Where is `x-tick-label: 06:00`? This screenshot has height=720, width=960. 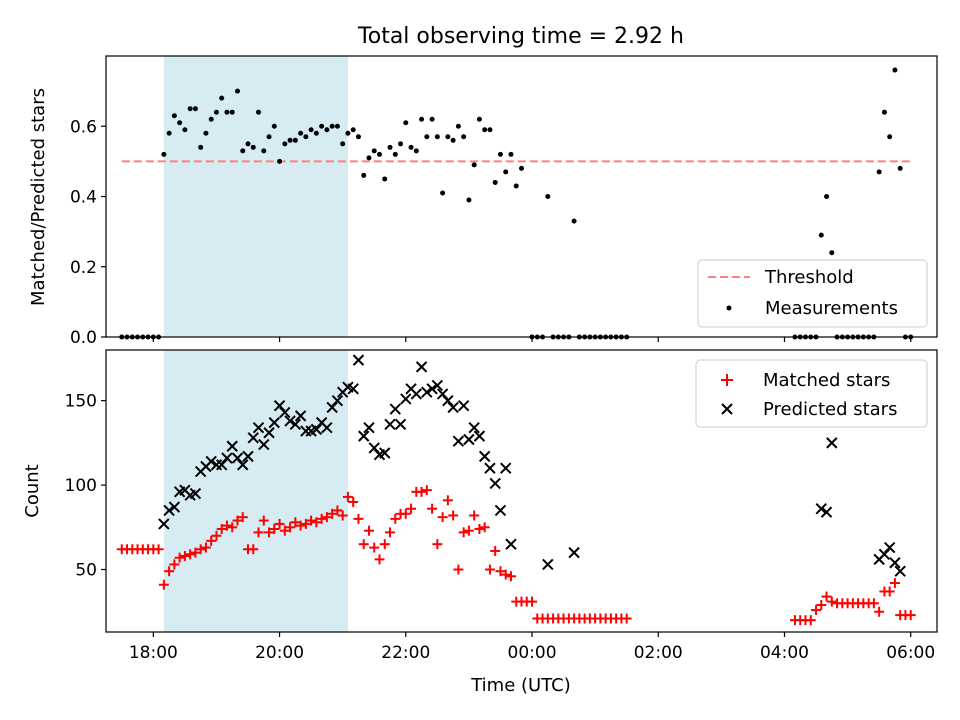
x-tick-label: 06:00 is located at coordinates (910, 653).